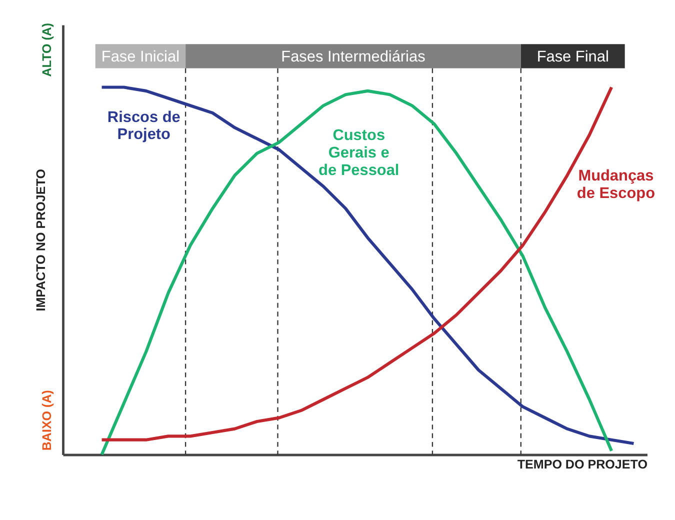 The width and height of the screenshot is (675, 520). Describe the element at coordinates (615, 185) in the screenshot. I see `series-label: Mudanças de Escopo` at that location.